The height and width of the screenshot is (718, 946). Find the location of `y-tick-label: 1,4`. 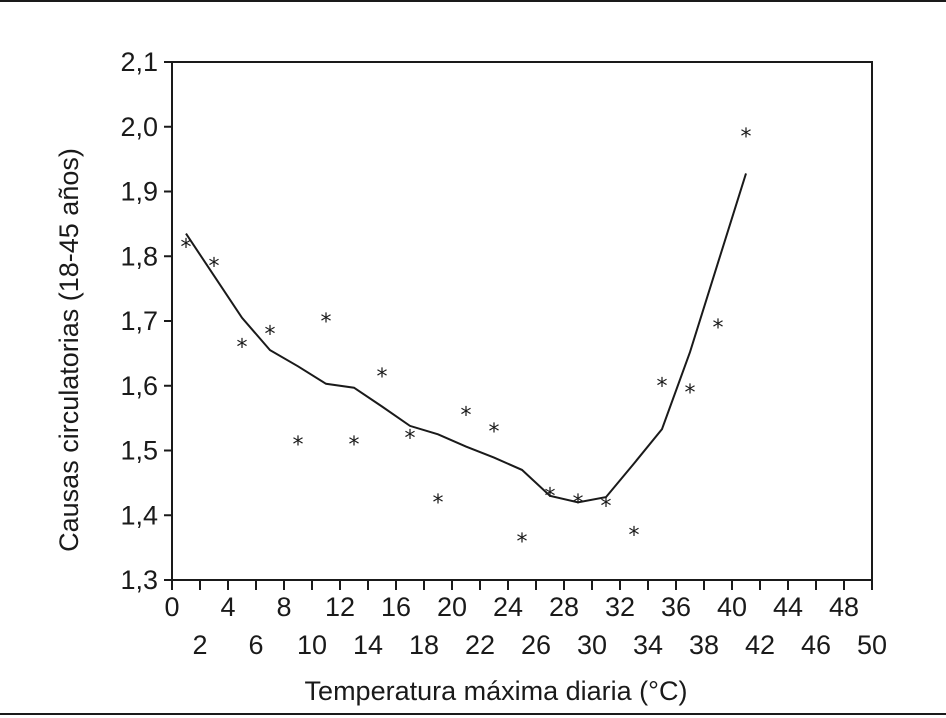

y-tick-label: 1,4 is located at coordinates (139, 515).